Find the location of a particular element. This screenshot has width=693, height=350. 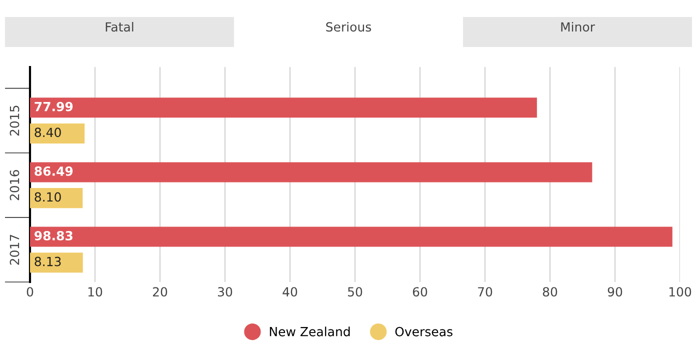

text: Fatal is located at coordinates (120, 27).